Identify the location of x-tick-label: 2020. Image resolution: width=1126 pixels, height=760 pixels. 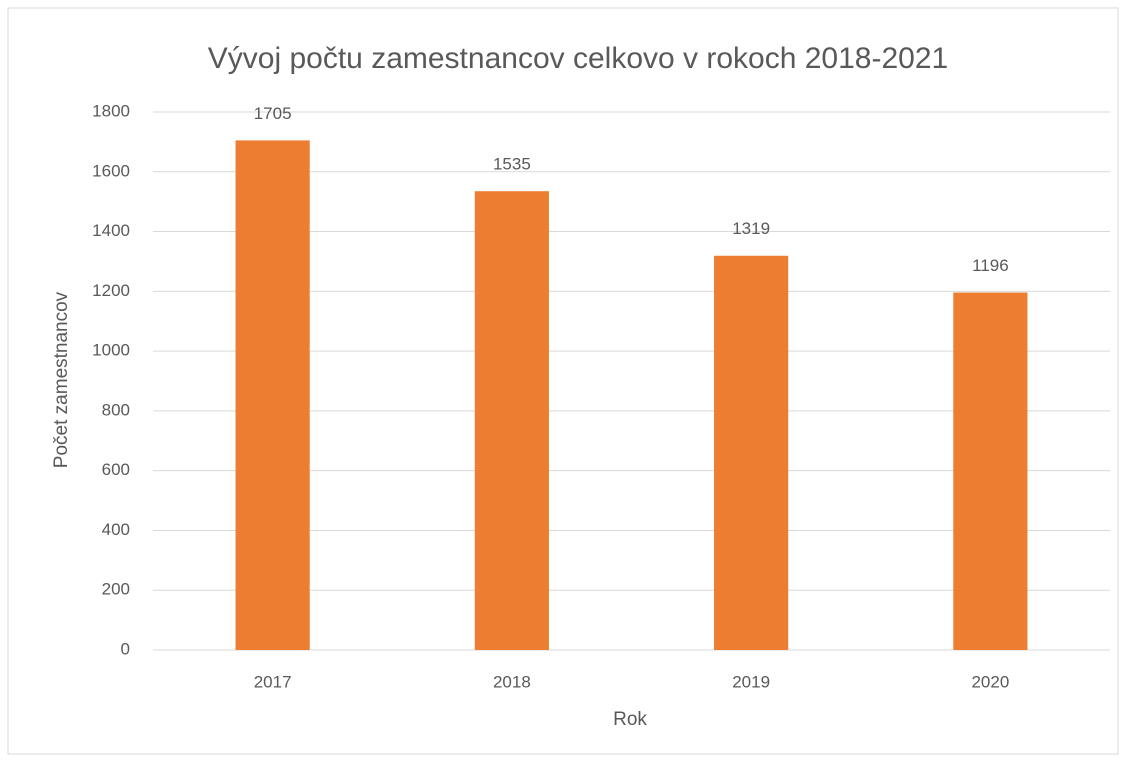
(990, 681).